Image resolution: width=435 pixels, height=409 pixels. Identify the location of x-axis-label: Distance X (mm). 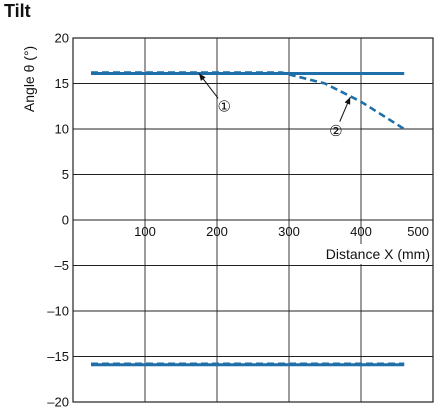
(378, 254).